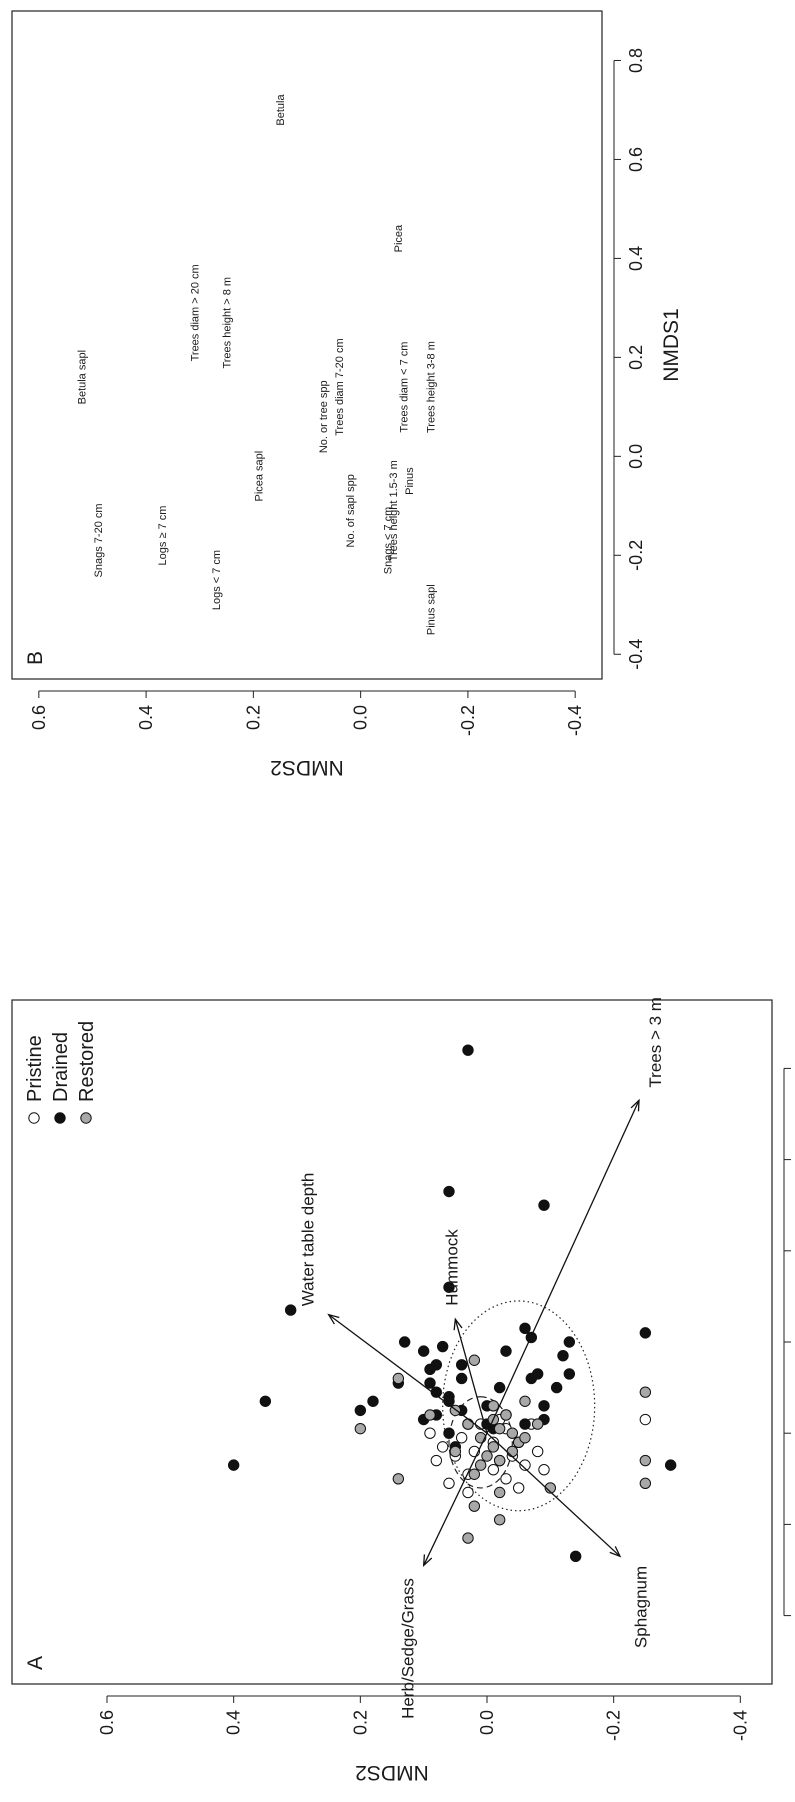 The image size is (795, 1802). I want to click on y-tick-label: -0.4, so click(575, 720).